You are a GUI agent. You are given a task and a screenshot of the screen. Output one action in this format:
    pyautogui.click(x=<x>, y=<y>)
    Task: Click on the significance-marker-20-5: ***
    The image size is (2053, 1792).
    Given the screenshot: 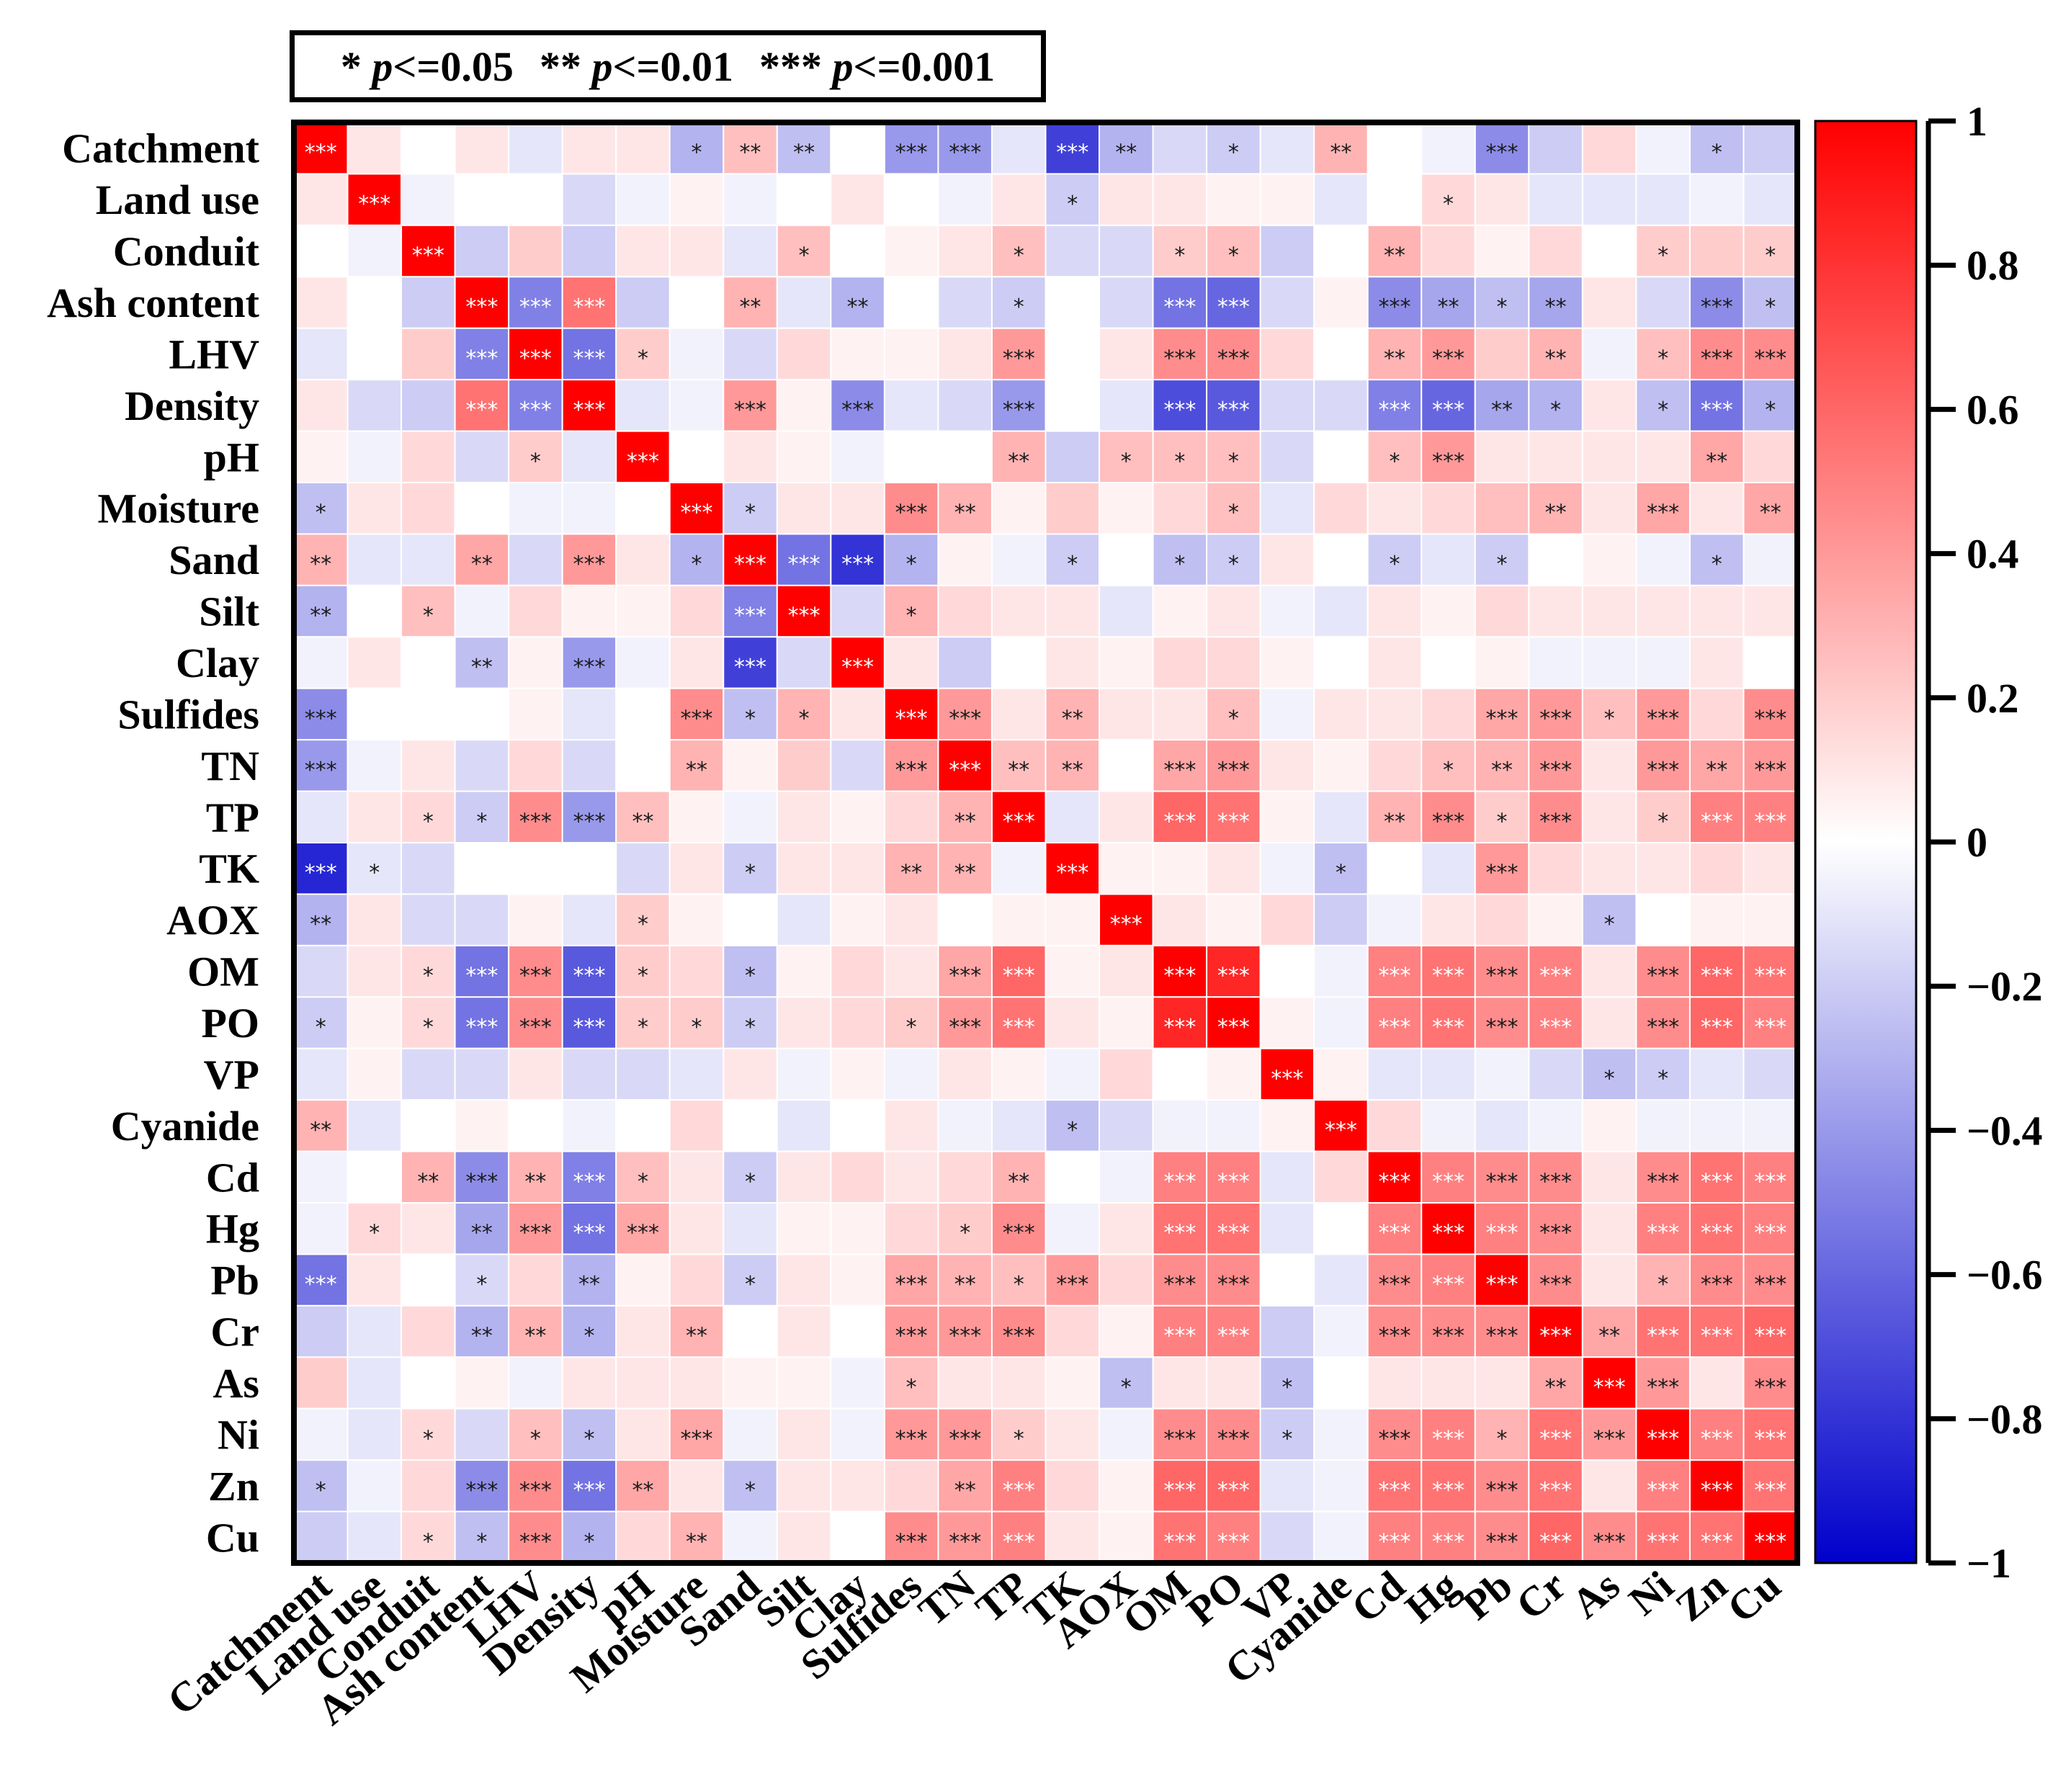 What is the action you would take?
    pyautogui.click(x=589, y=1181)
    